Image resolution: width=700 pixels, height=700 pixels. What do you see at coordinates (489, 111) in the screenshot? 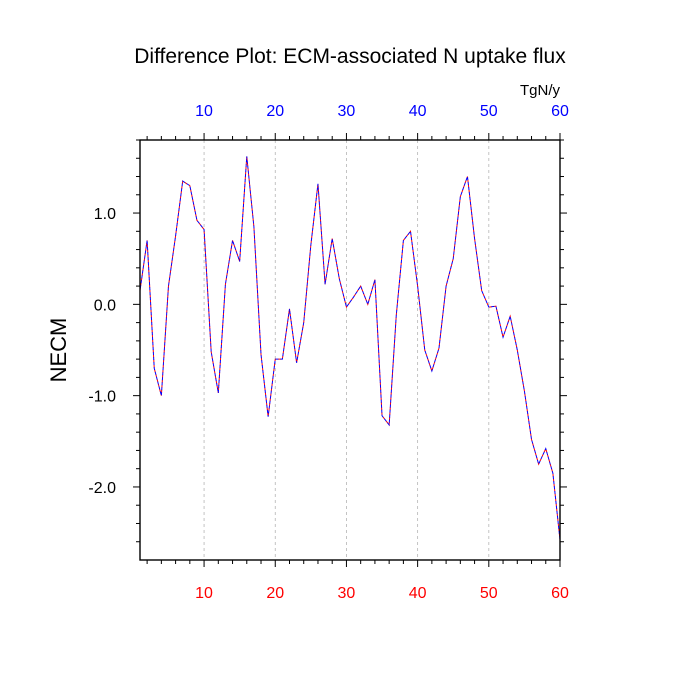
I see `x-tick-label-top: 50` at bounding box center [489, 111].